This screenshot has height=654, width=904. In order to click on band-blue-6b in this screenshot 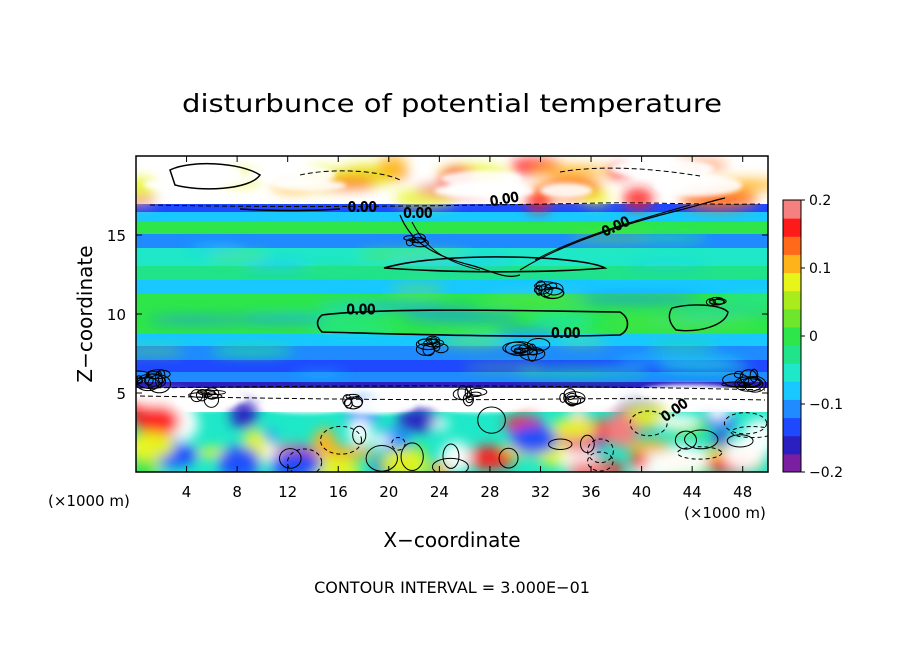, I will do `click(452, 377)`.